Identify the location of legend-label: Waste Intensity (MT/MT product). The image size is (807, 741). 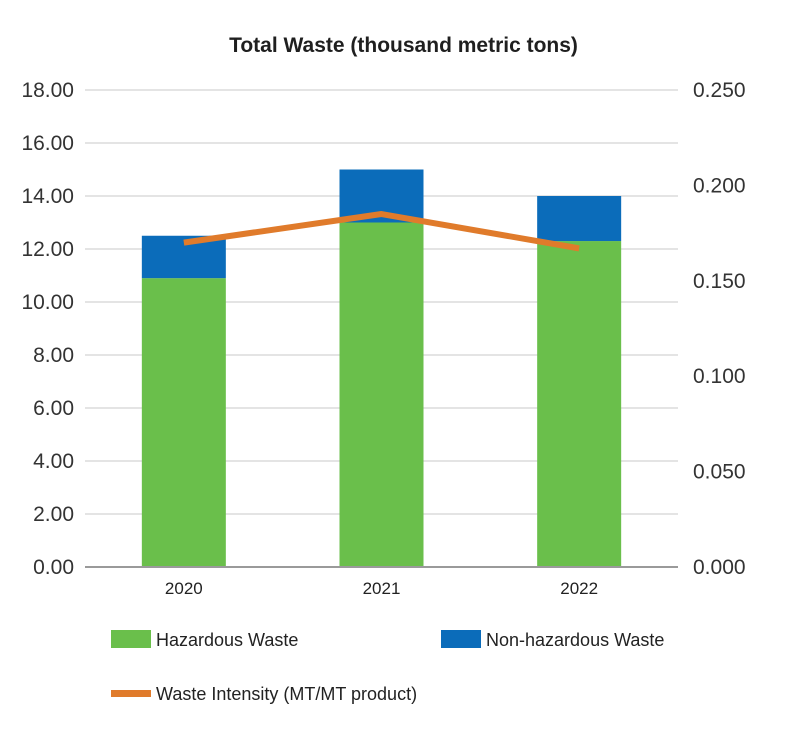
(286, 694).